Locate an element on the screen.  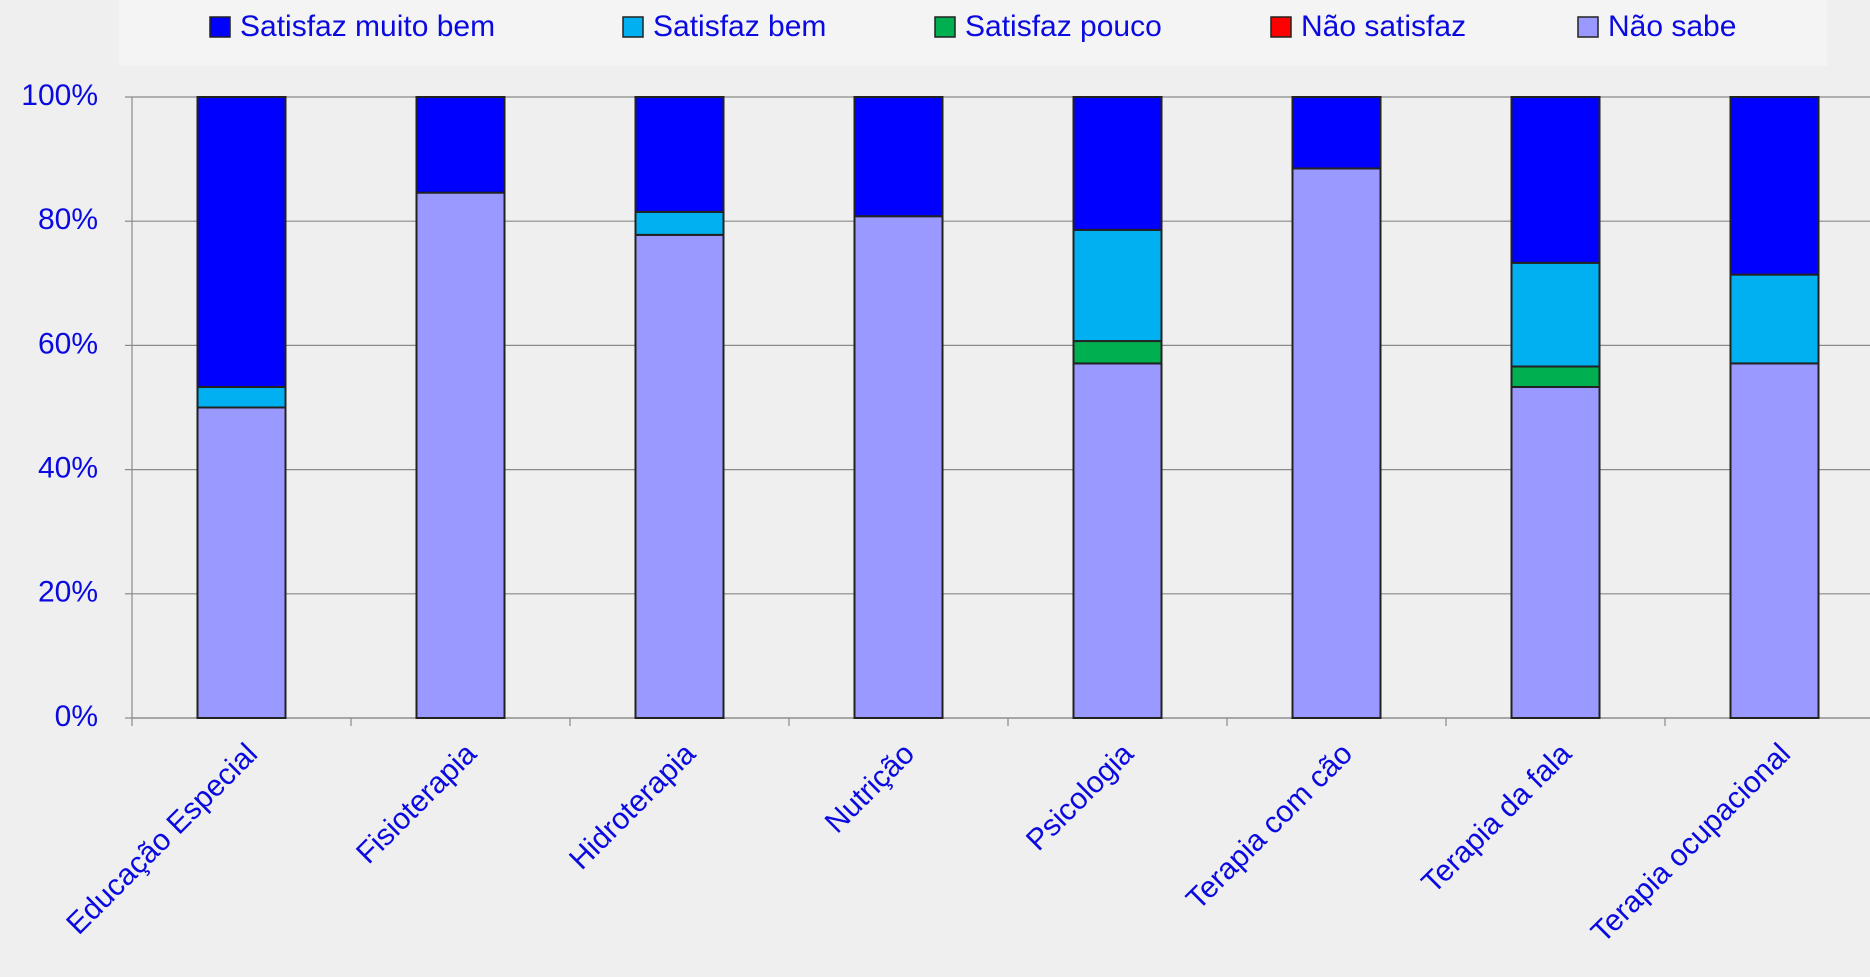
legend-background is located at coordinates (973, 33).